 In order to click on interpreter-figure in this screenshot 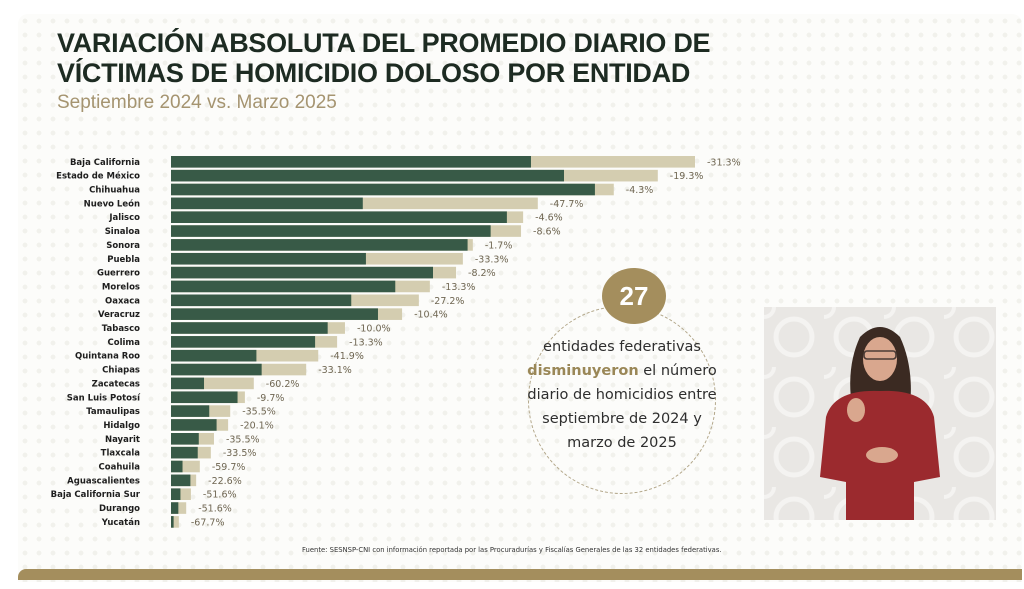, I will do `click(880, 413)`.